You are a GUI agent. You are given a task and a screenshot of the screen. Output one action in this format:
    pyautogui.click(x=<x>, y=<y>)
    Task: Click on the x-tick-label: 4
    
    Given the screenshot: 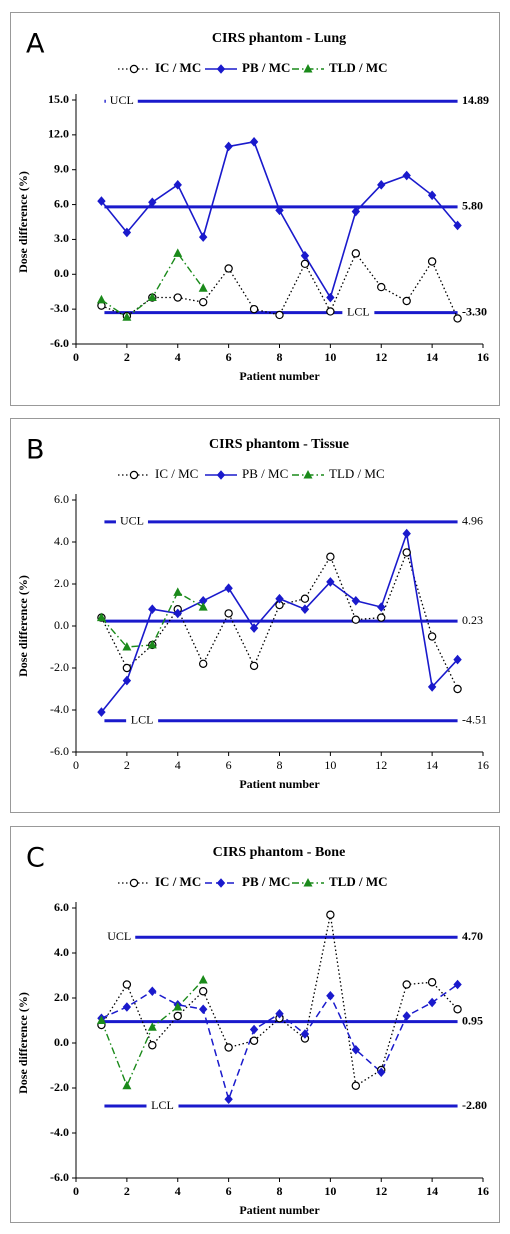 What is the action you would take?
    pyautogui.click(x=178, y=765)
    